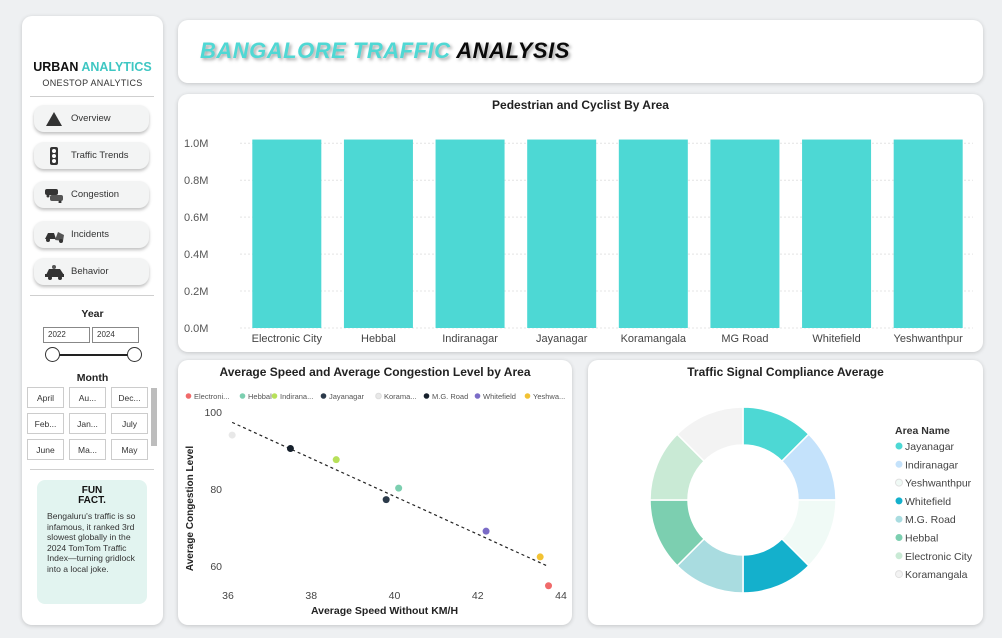  I want to click on bar-x-tick-label: Koramangala, so click(654, 339).